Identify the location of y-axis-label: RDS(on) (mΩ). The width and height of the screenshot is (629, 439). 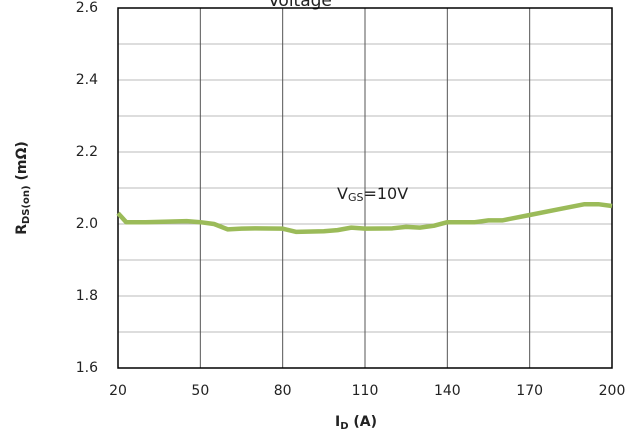
(23, 188).